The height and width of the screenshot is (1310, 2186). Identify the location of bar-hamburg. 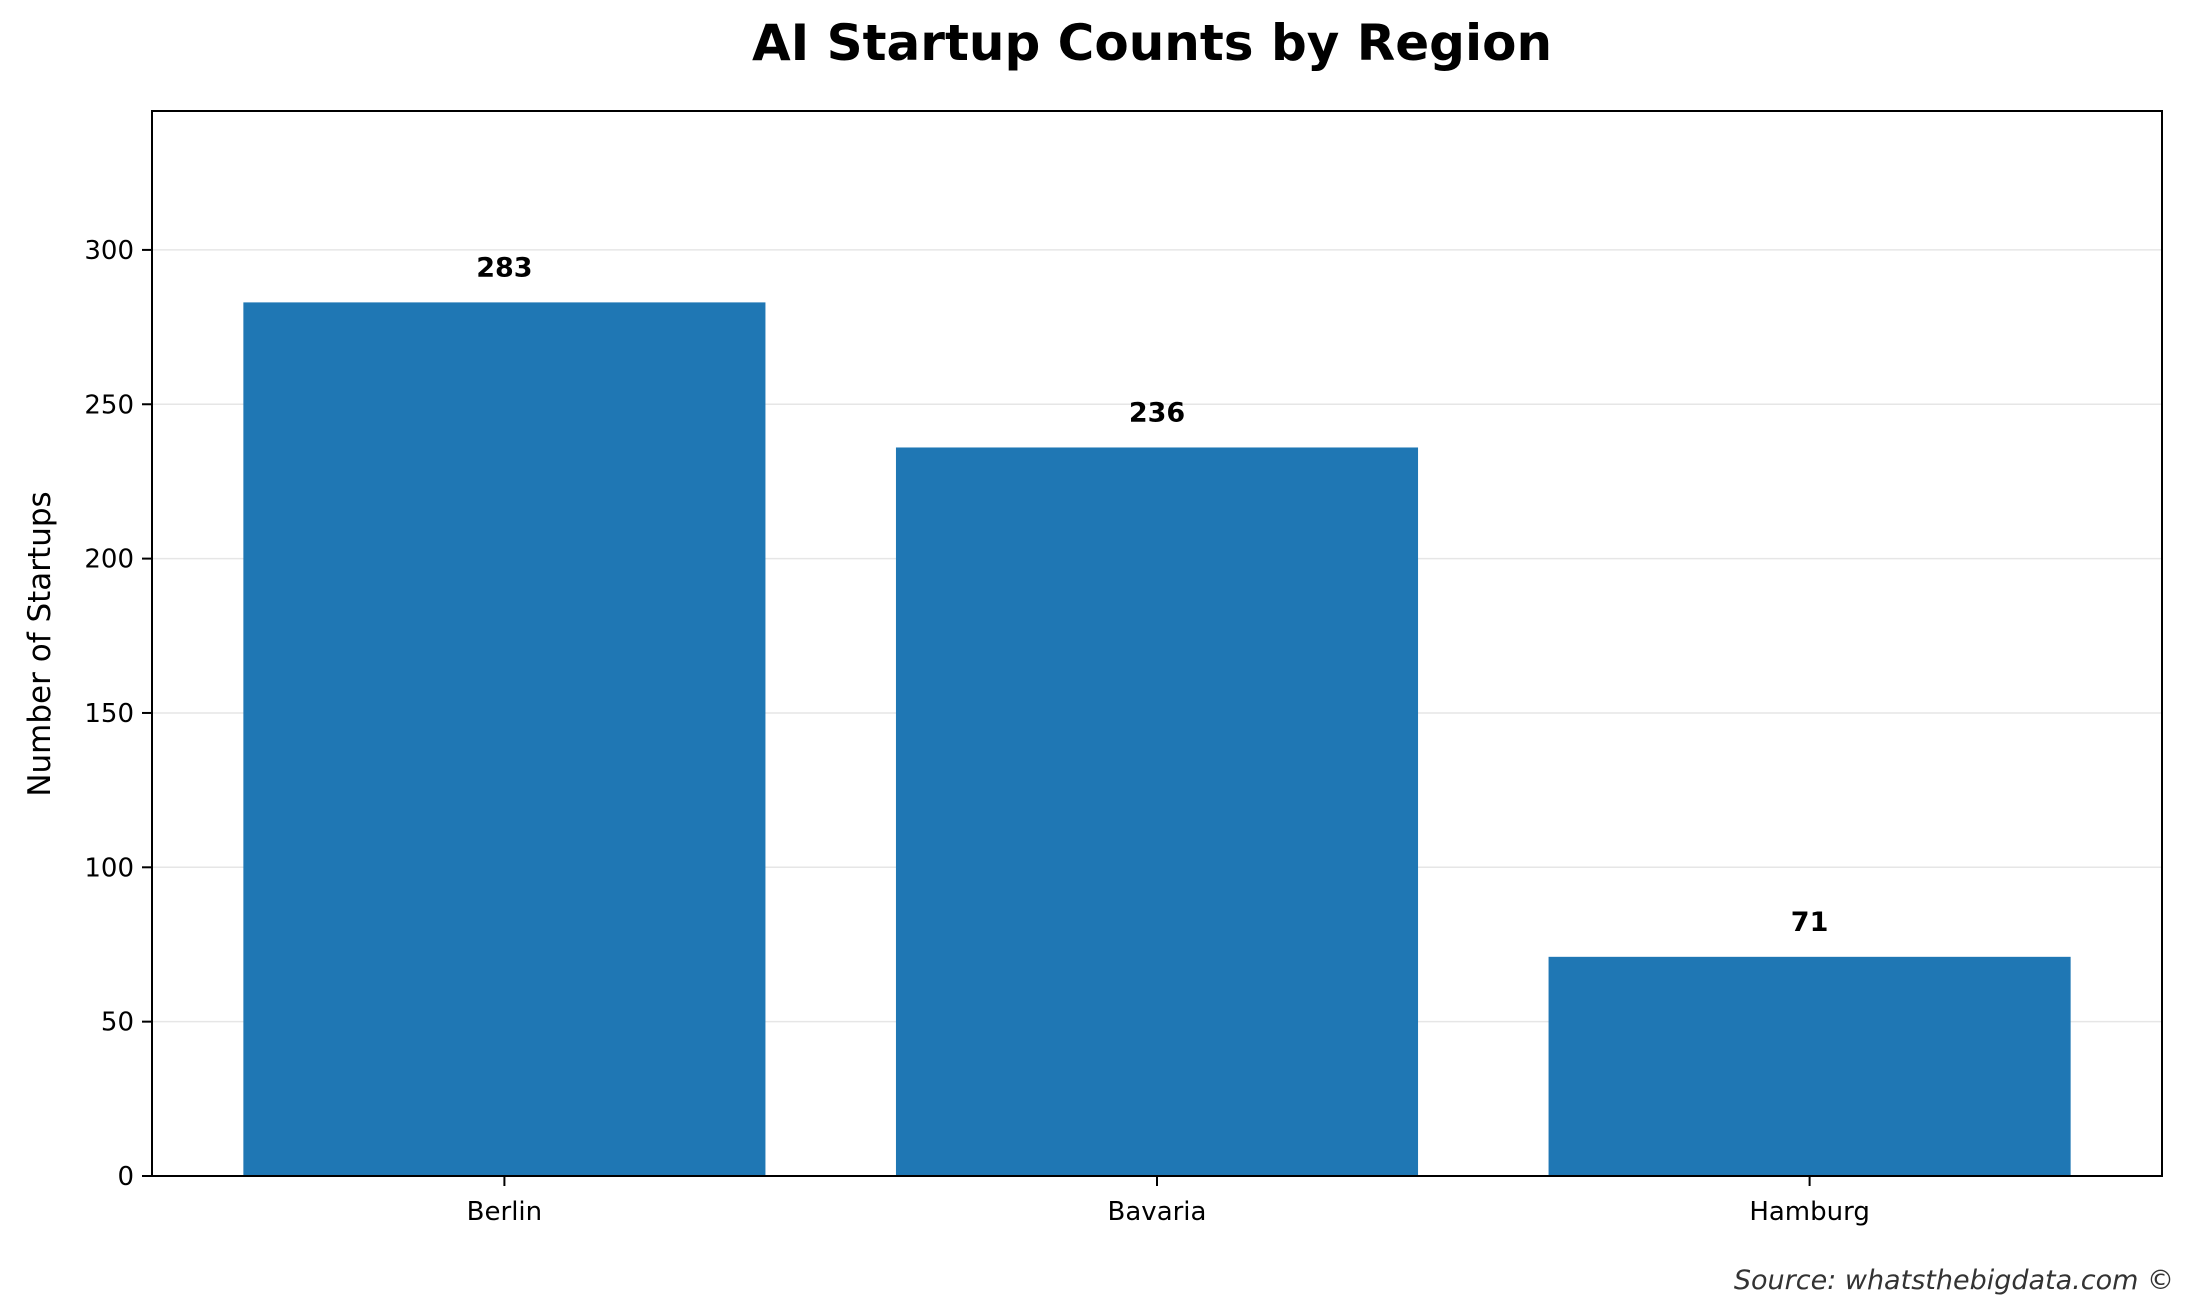
(1809, 1066).